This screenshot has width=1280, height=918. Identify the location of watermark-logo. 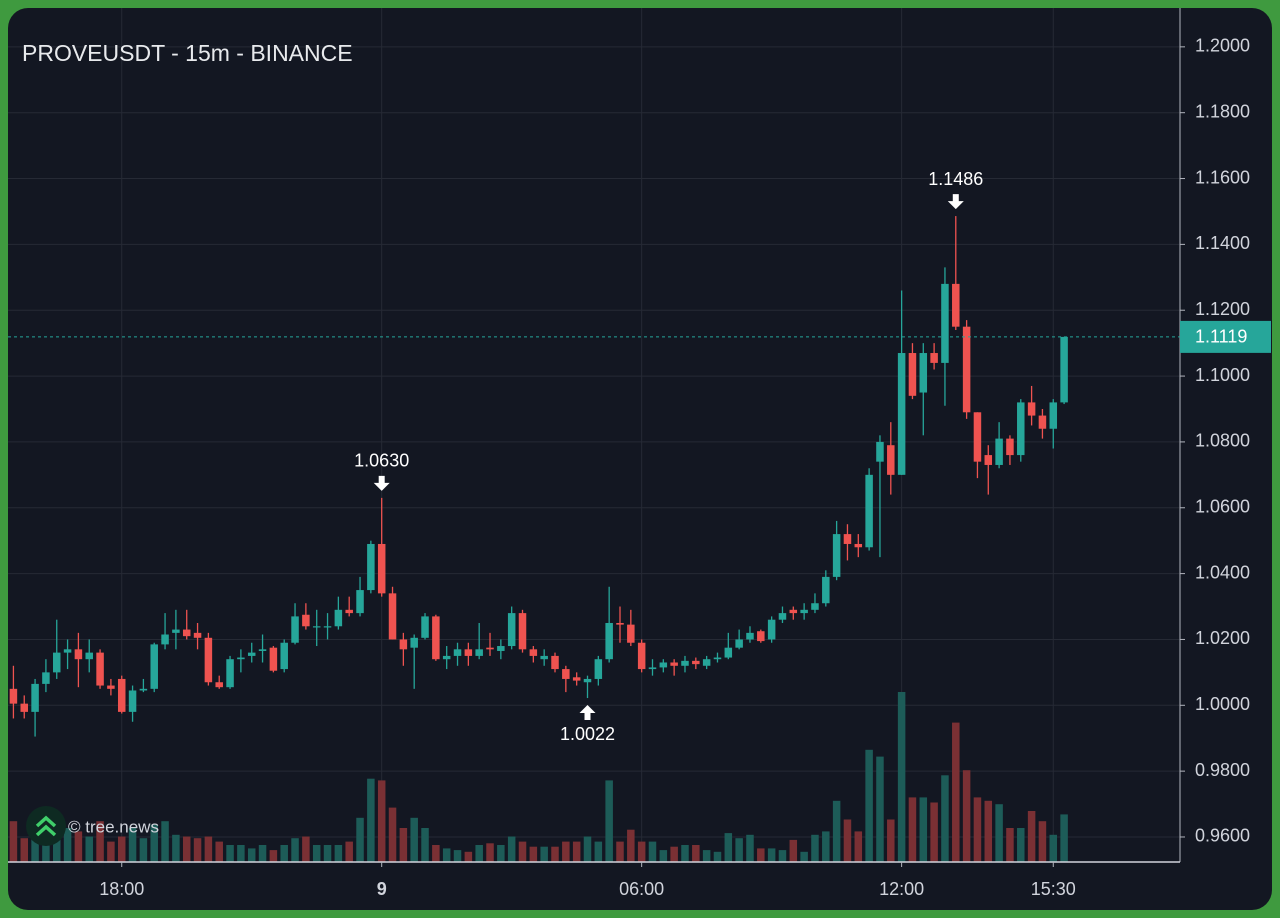
(46, 826).